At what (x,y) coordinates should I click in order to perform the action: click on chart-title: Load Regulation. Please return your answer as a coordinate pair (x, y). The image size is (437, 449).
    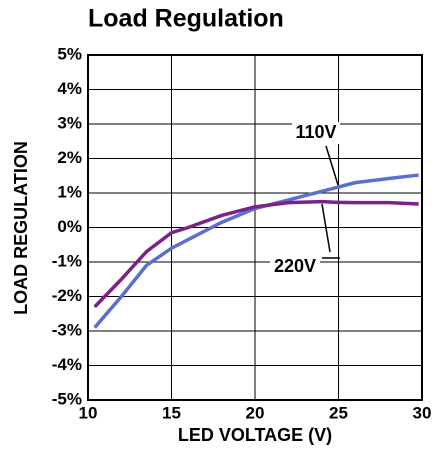
    Looking at the image, I should click on (186, 19).